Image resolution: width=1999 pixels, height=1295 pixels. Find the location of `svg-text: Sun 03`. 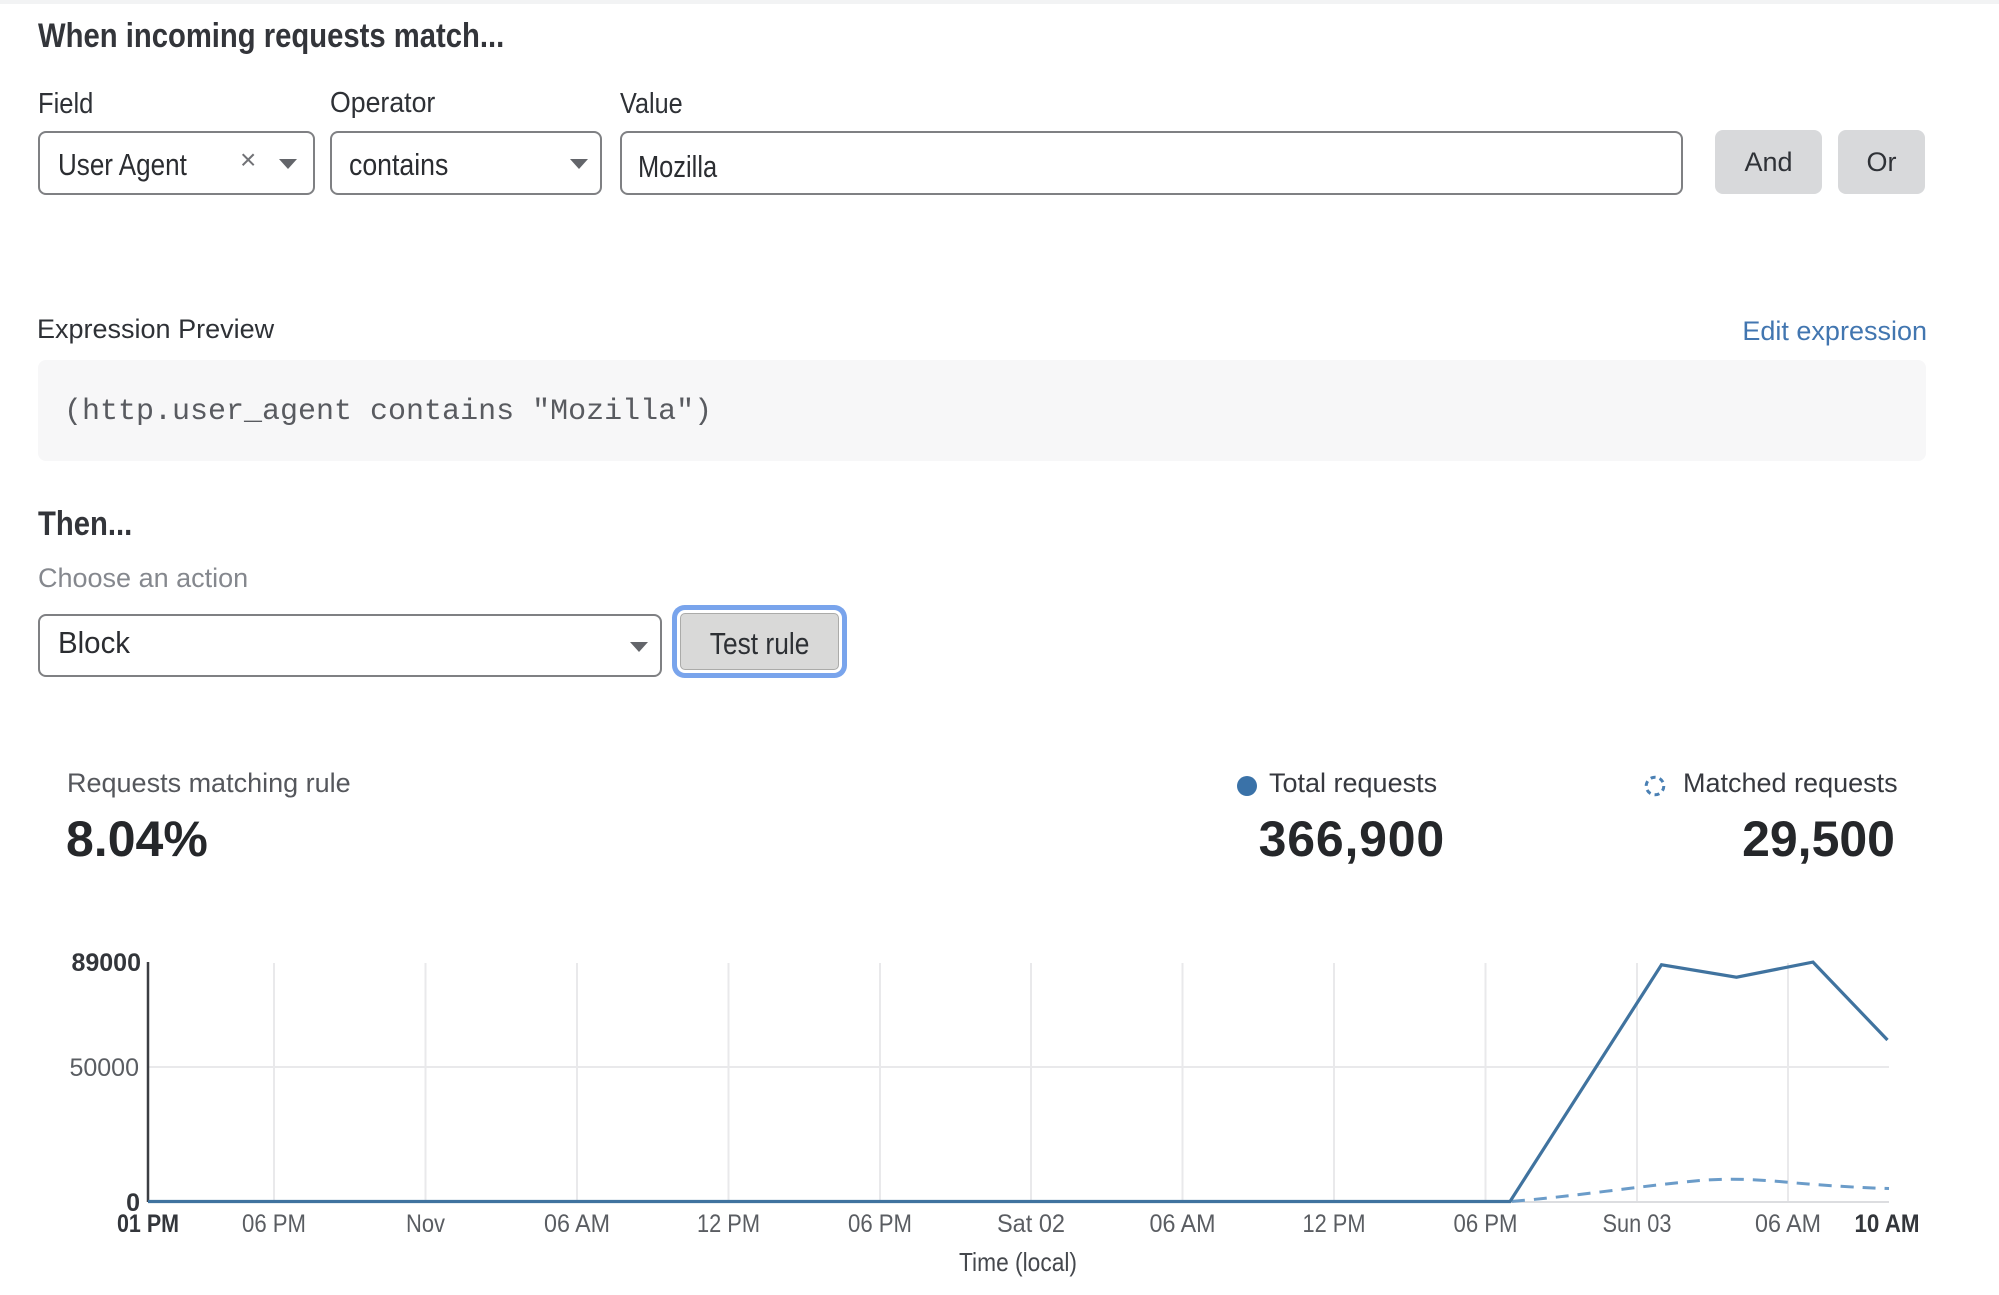

svg-text: Sun 03 is located at coordinates (1637, 1224).